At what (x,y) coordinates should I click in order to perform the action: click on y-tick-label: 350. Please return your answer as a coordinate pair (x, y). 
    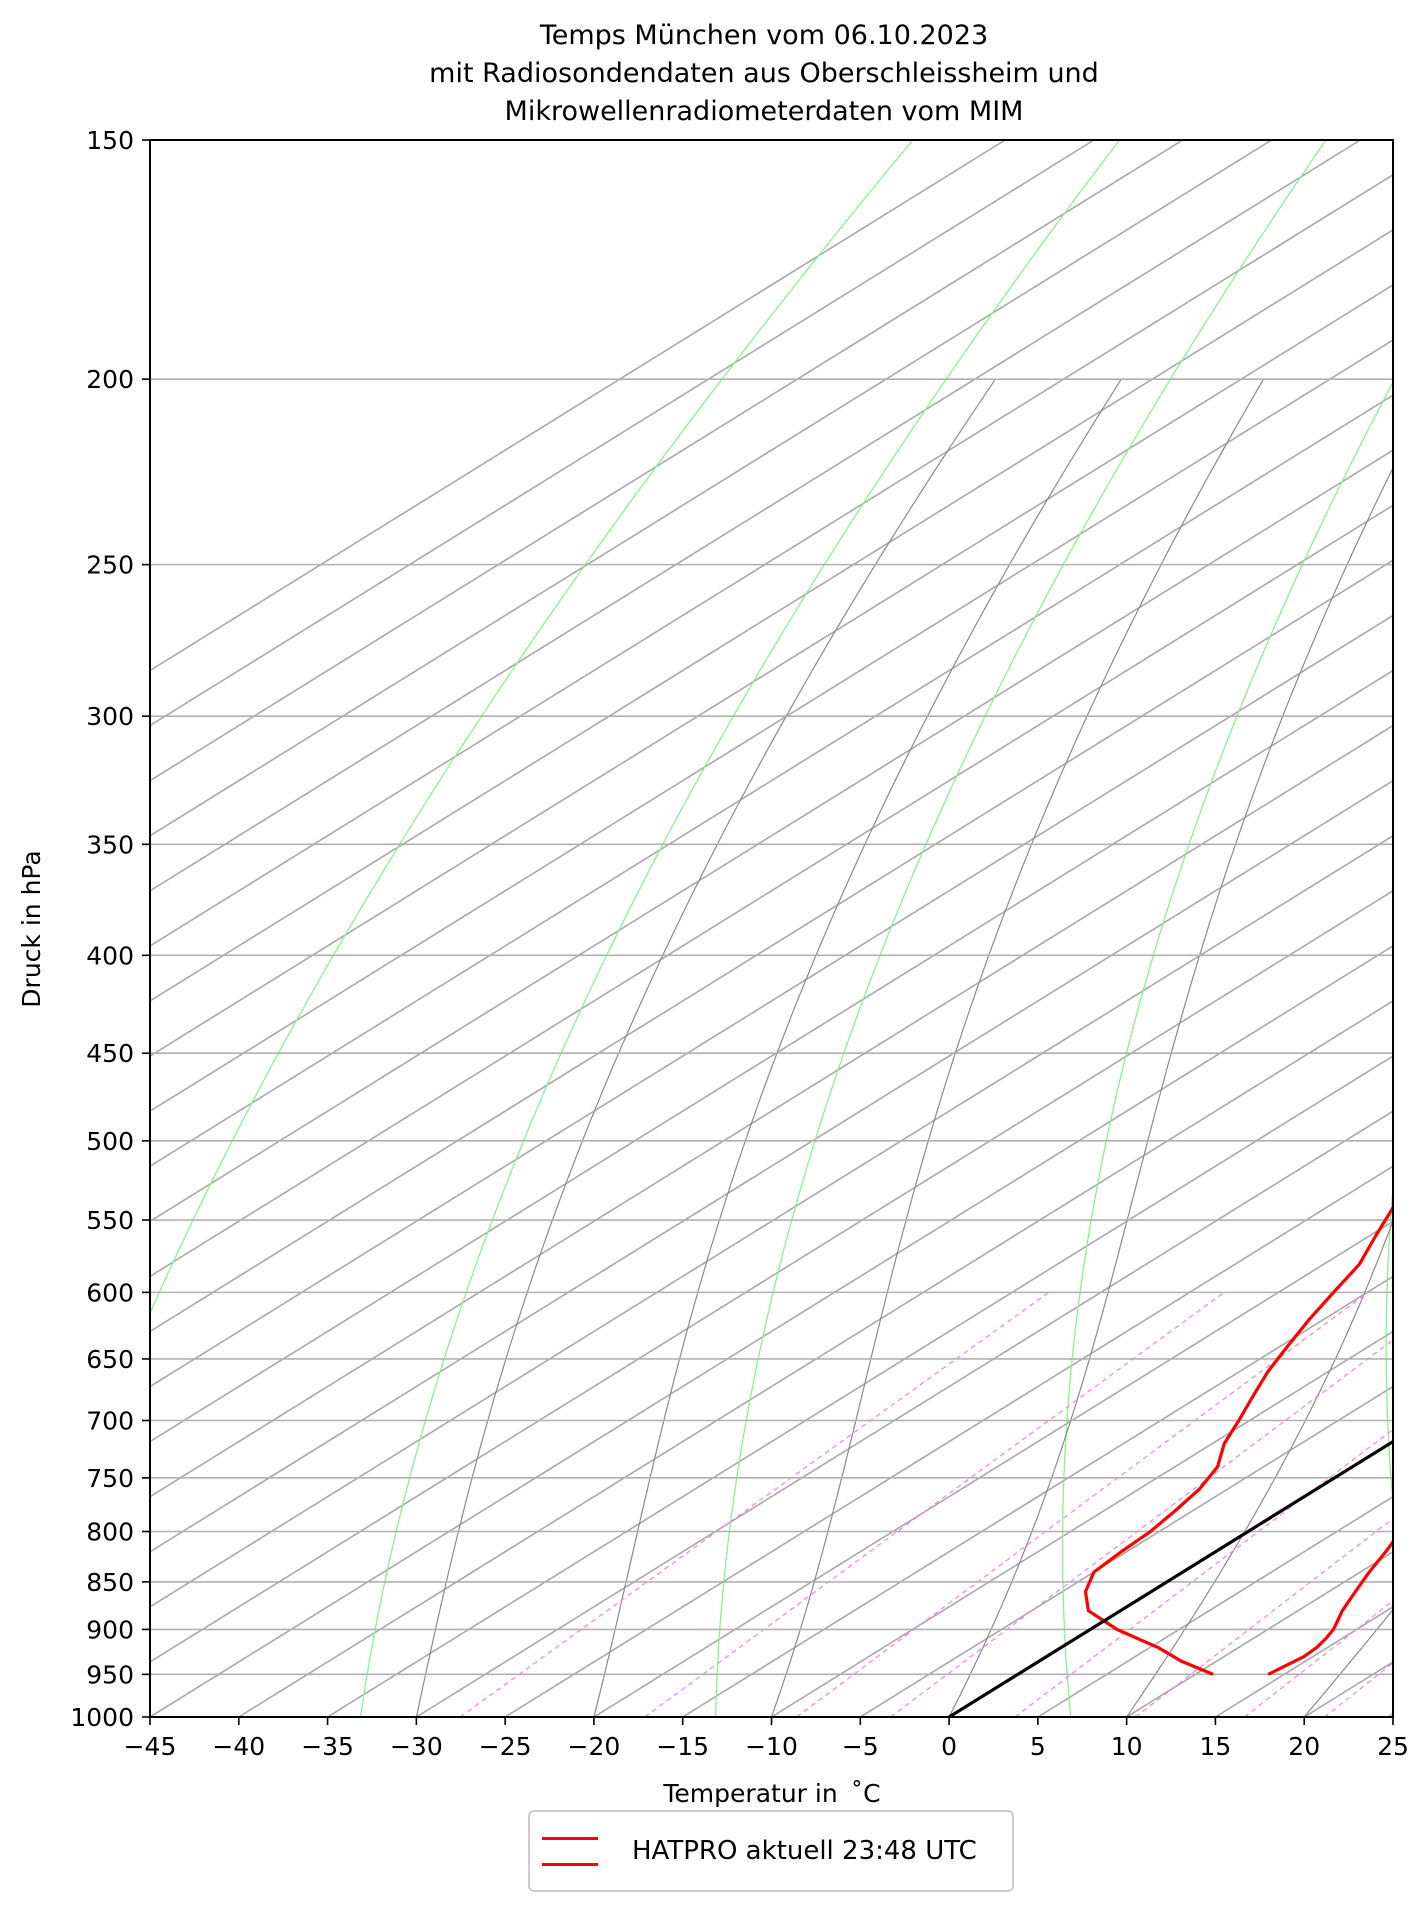
    Looking at the image, I should click on (110, 844).